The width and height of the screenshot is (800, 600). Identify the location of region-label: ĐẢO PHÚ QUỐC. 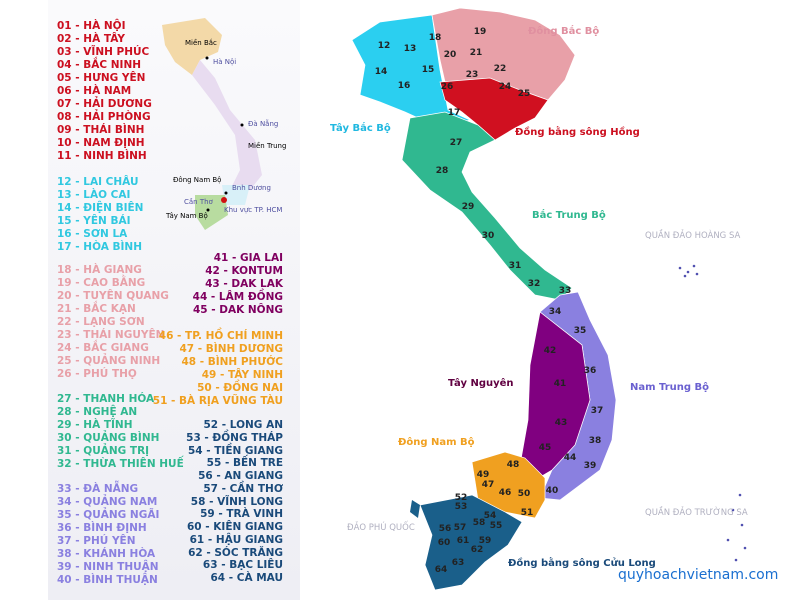
(381, 526).